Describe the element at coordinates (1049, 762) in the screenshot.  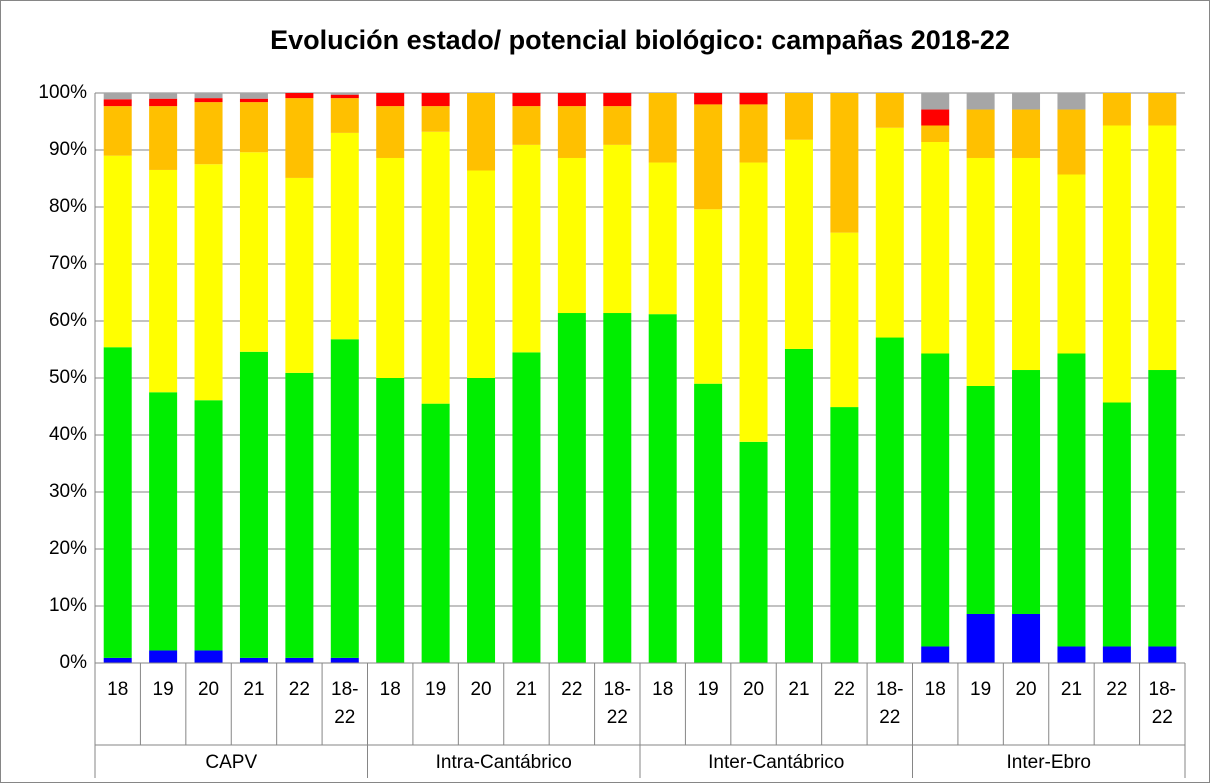
I see `group-label: Inter-Ebro` at that location.